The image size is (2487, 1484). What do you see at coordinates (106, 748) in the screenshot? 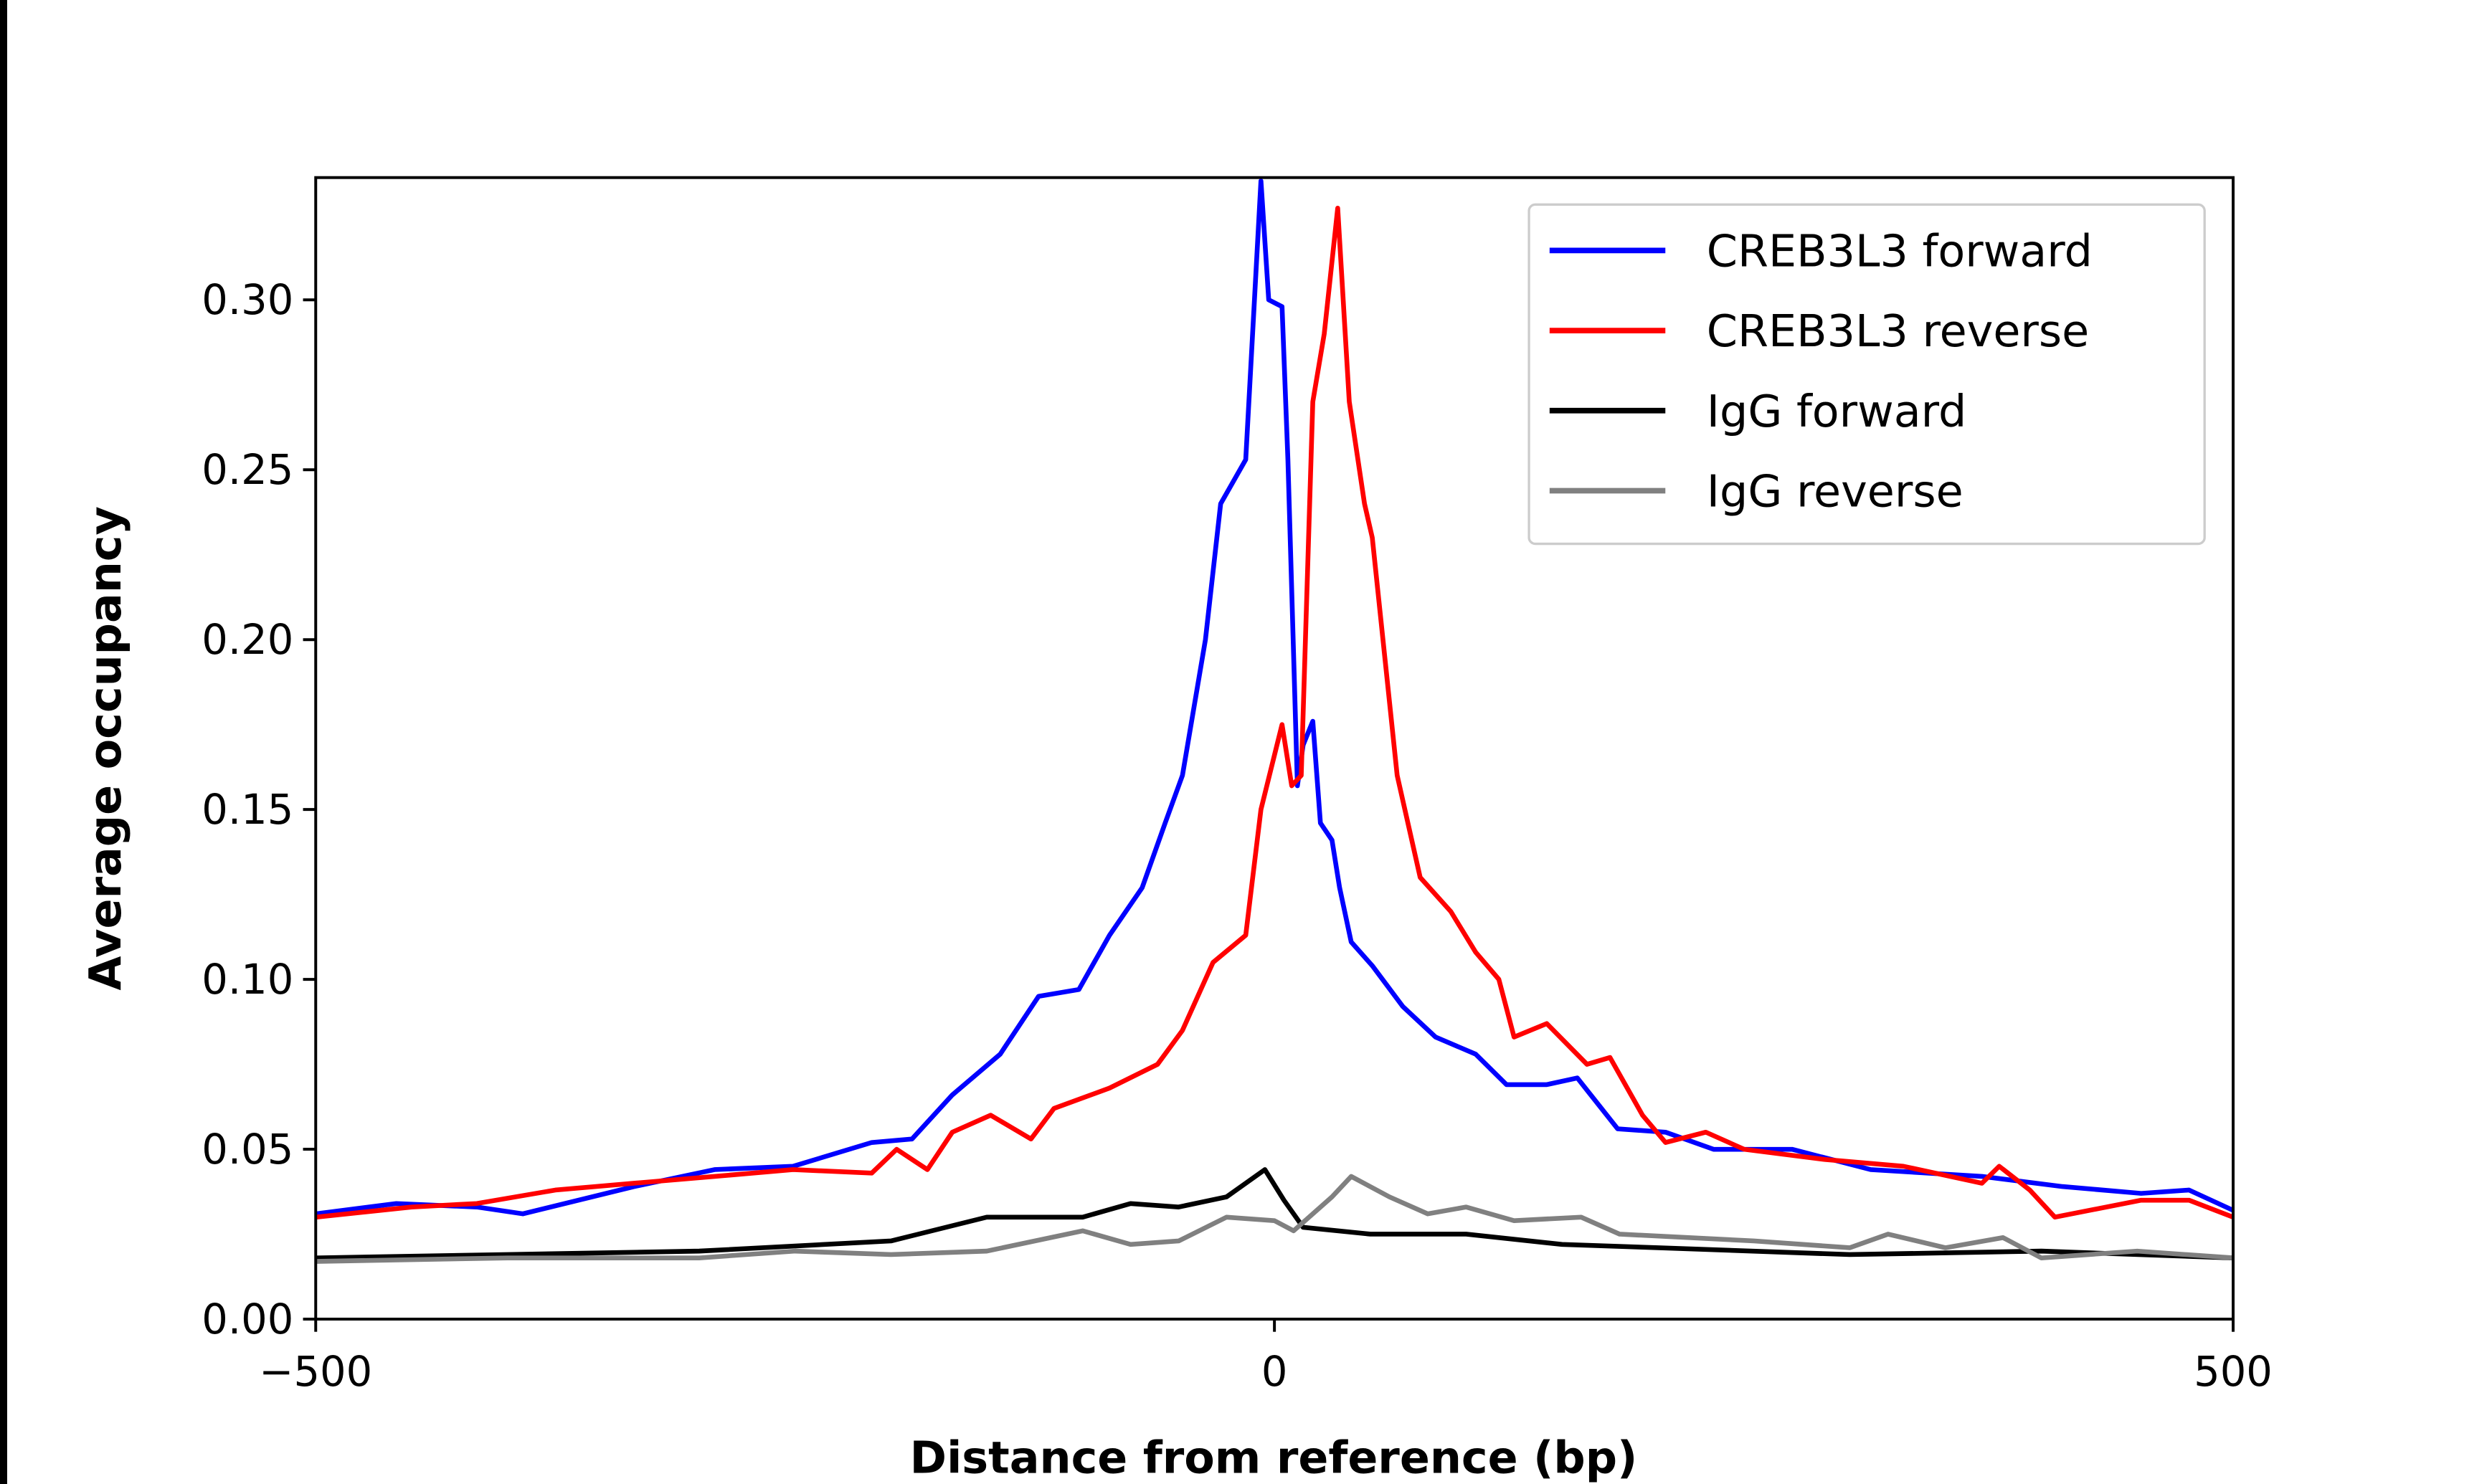
I see `y-axis-label: Average occupancy` at bounding box center [106, 748].